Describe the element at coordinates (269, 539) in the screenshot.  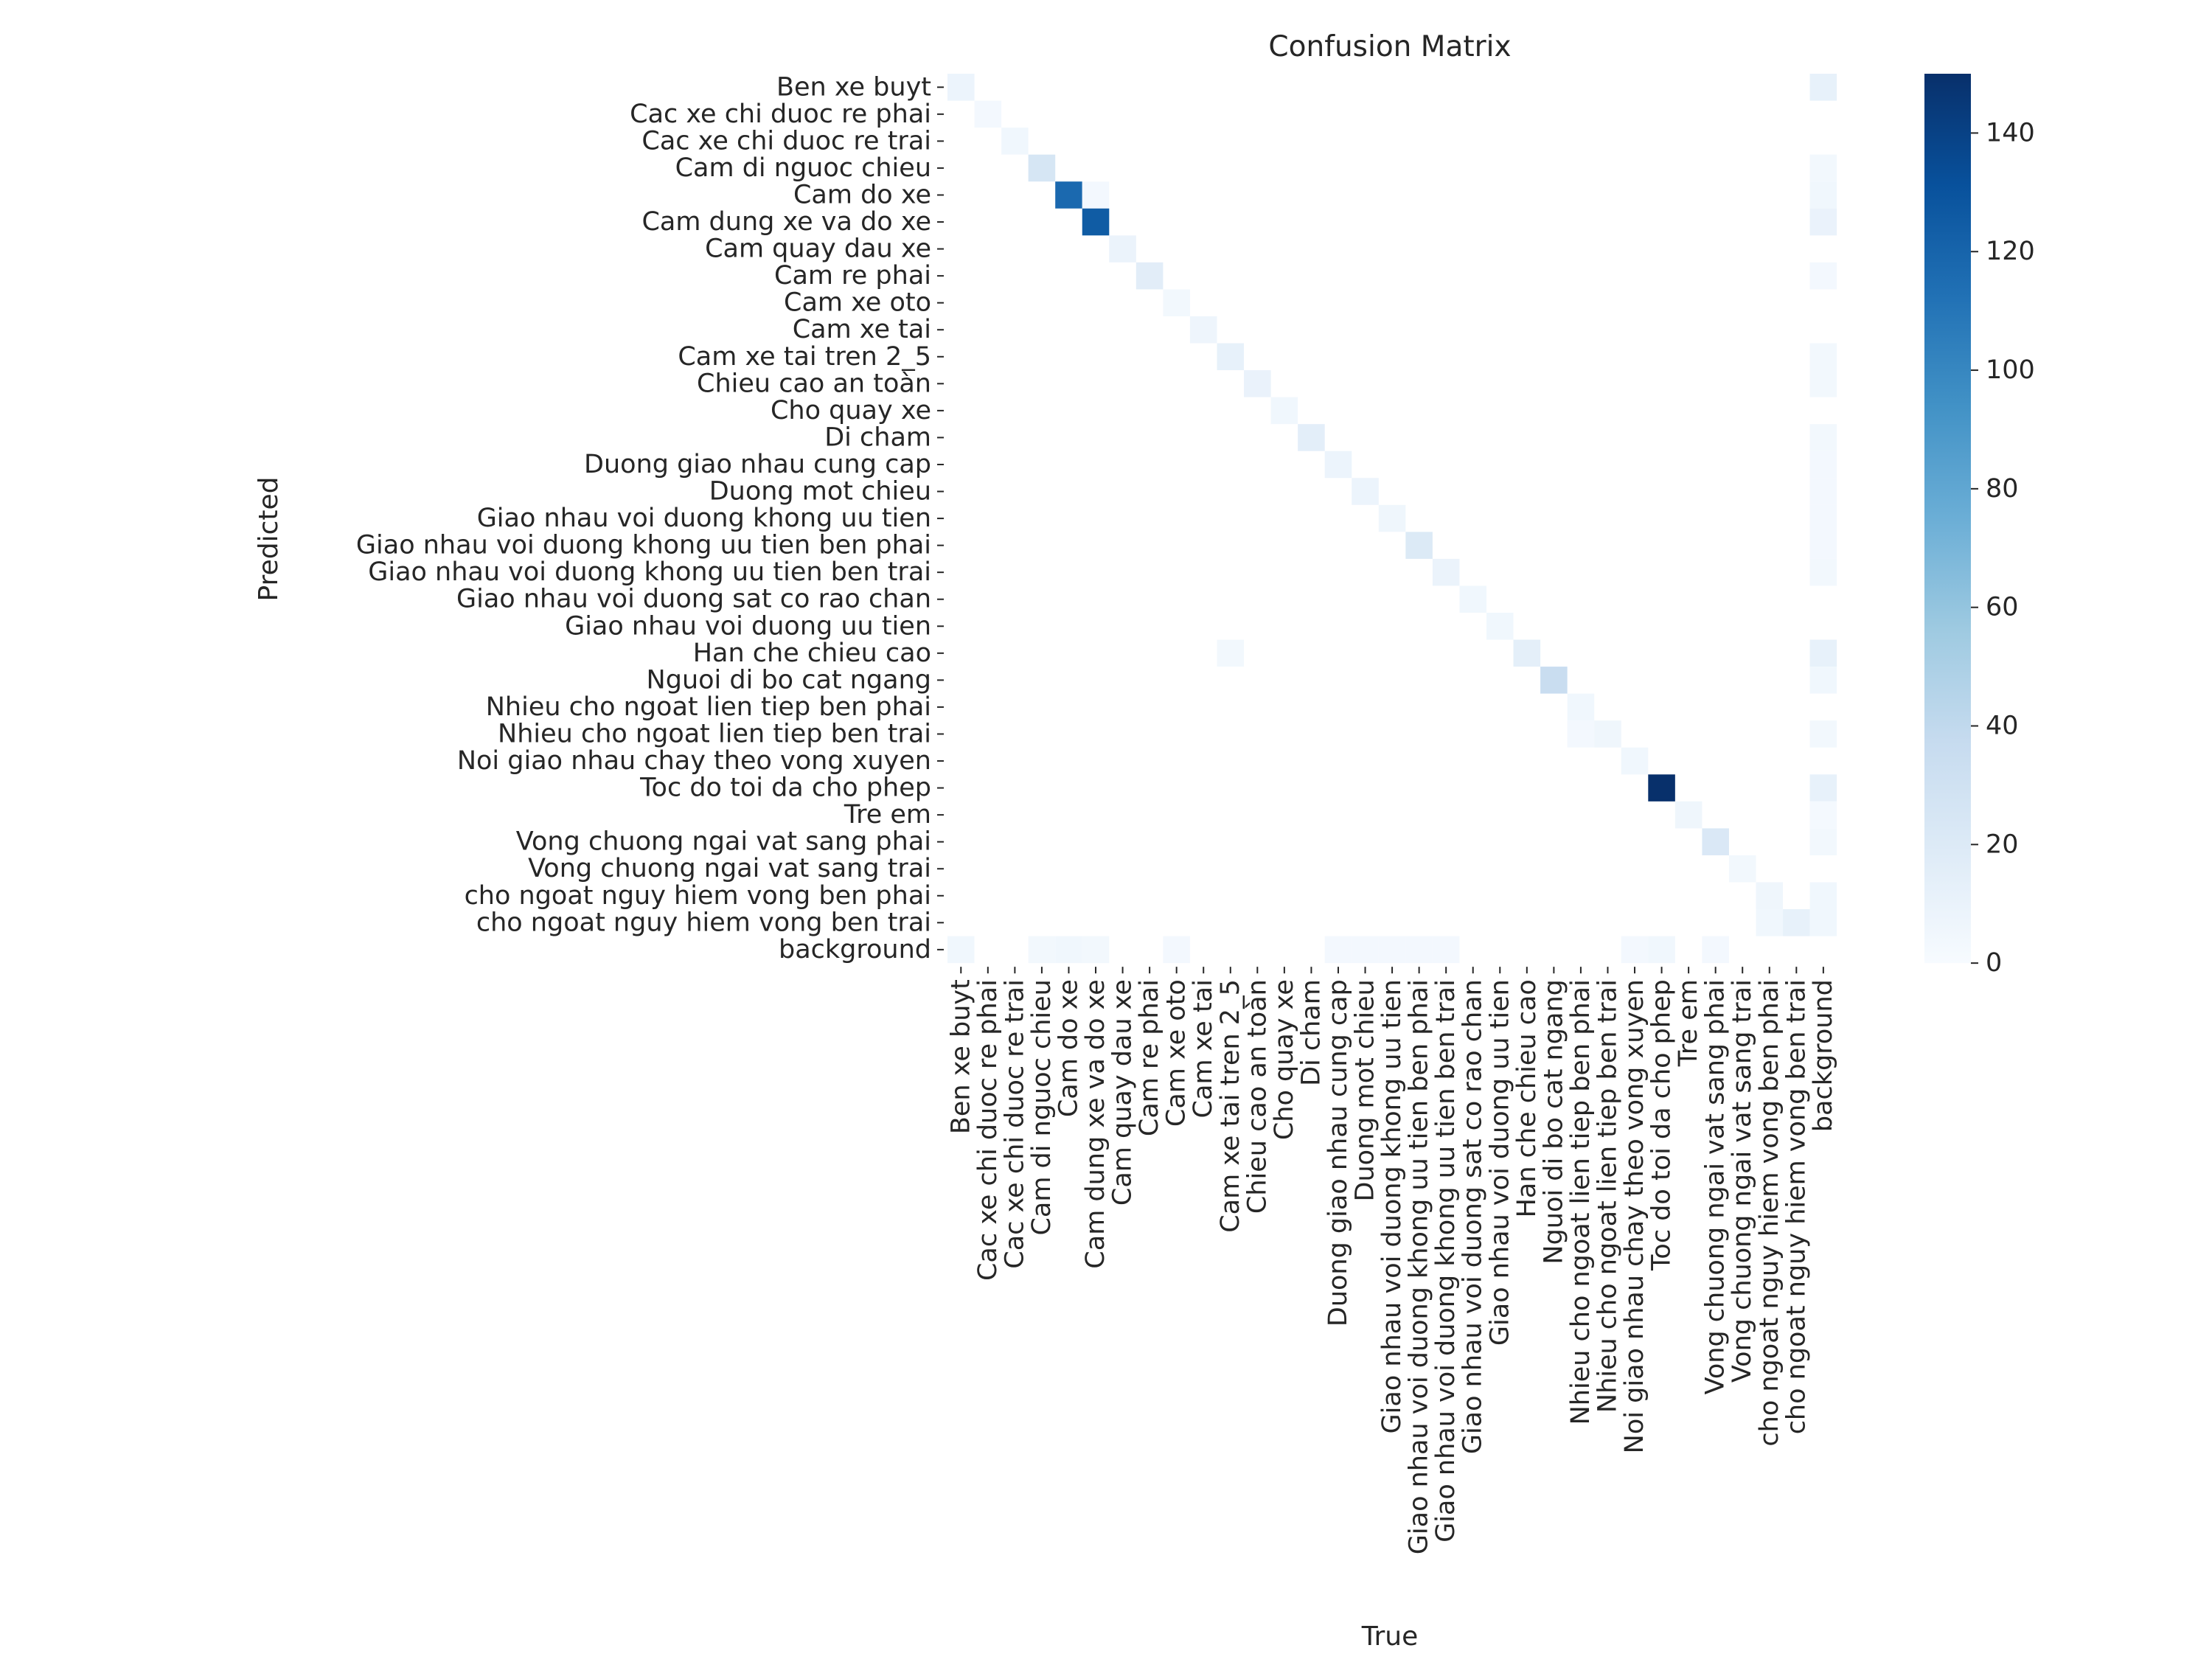
I see `y-axis-label: Predicted` at that location.